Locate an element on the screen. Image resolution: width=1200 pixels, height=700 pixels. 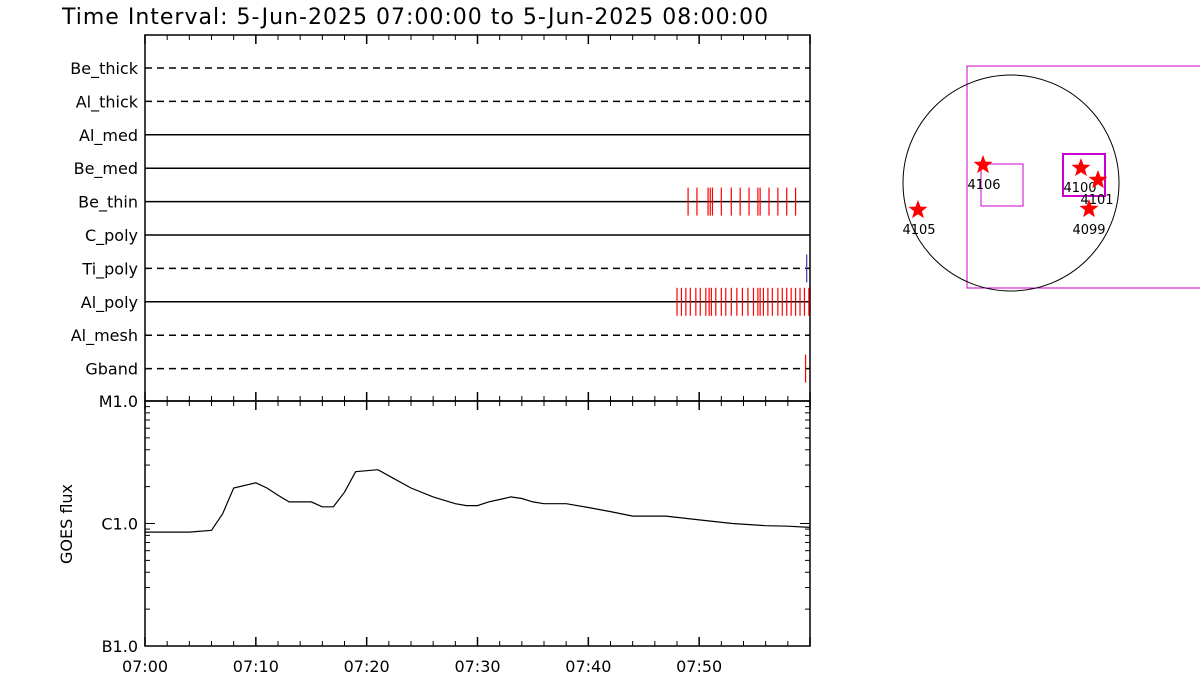
x-tick-label: 07:10 is located at coordinates (256, 666).